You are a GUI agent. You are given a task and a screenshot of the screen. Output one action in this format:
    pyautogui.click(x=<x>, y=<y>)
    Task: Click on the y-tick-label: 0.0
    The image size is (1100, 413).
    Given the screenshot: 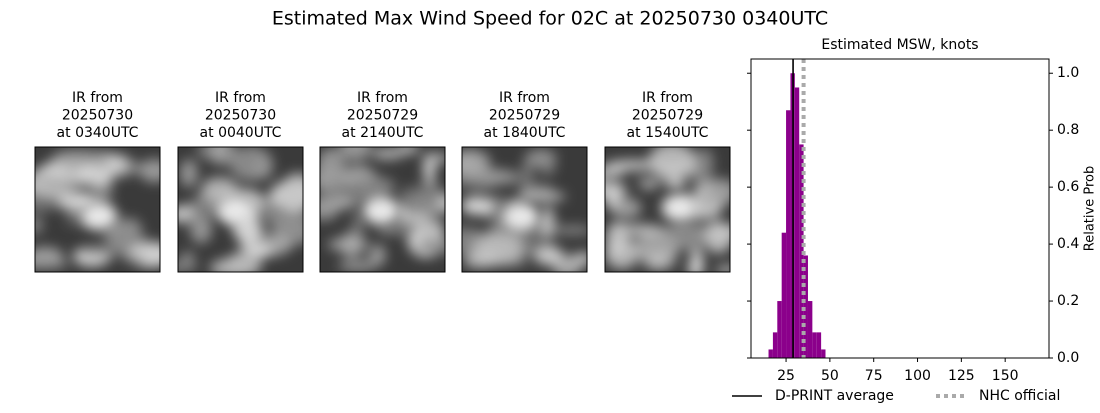 What is the action you would take?
    pyautogui.click(x=1068, y=358)
    